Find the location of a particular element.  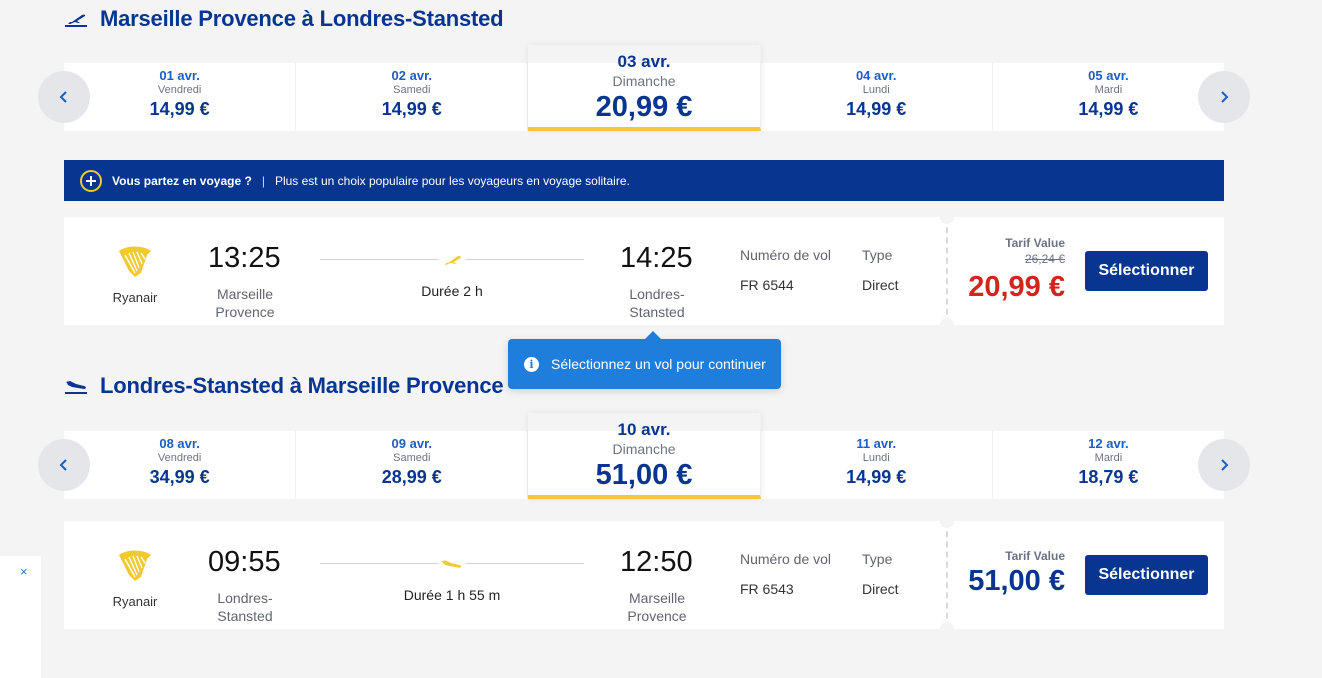

date-cell: 08 avr. Vendredi 34,99 € is located at coordinates (180, 465).